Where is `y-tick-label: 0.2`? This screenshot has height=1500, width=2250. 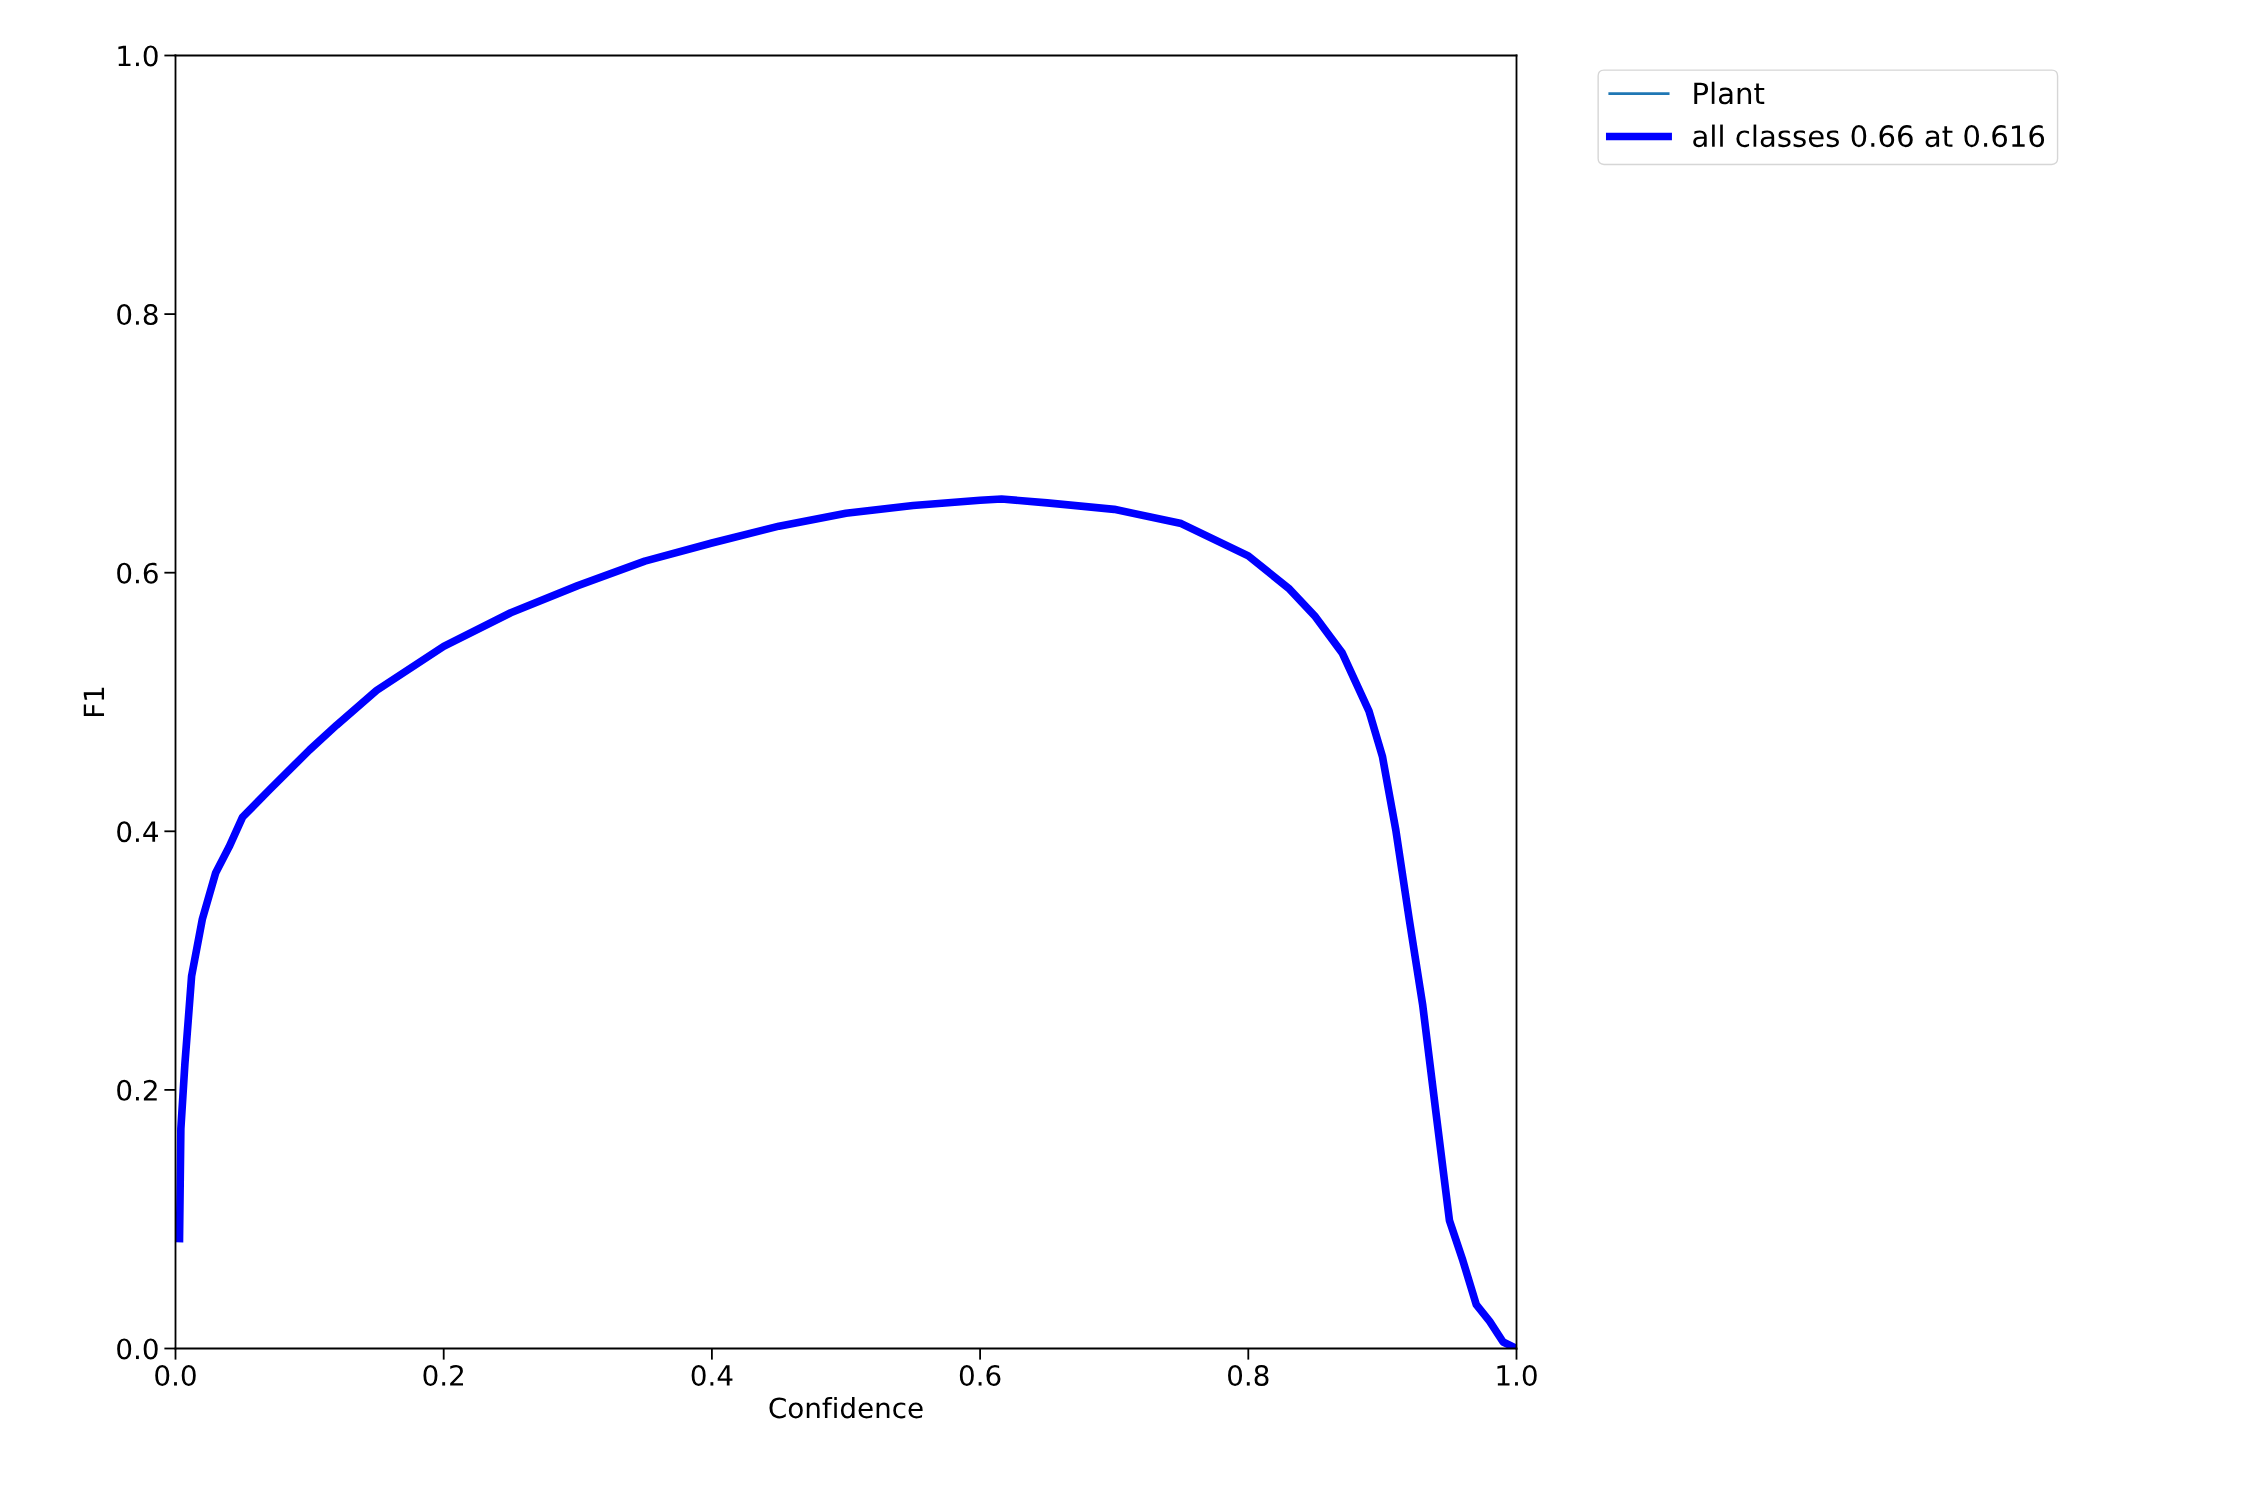
y-tick-label: 0.2 is located at coordinates (137, 1090).